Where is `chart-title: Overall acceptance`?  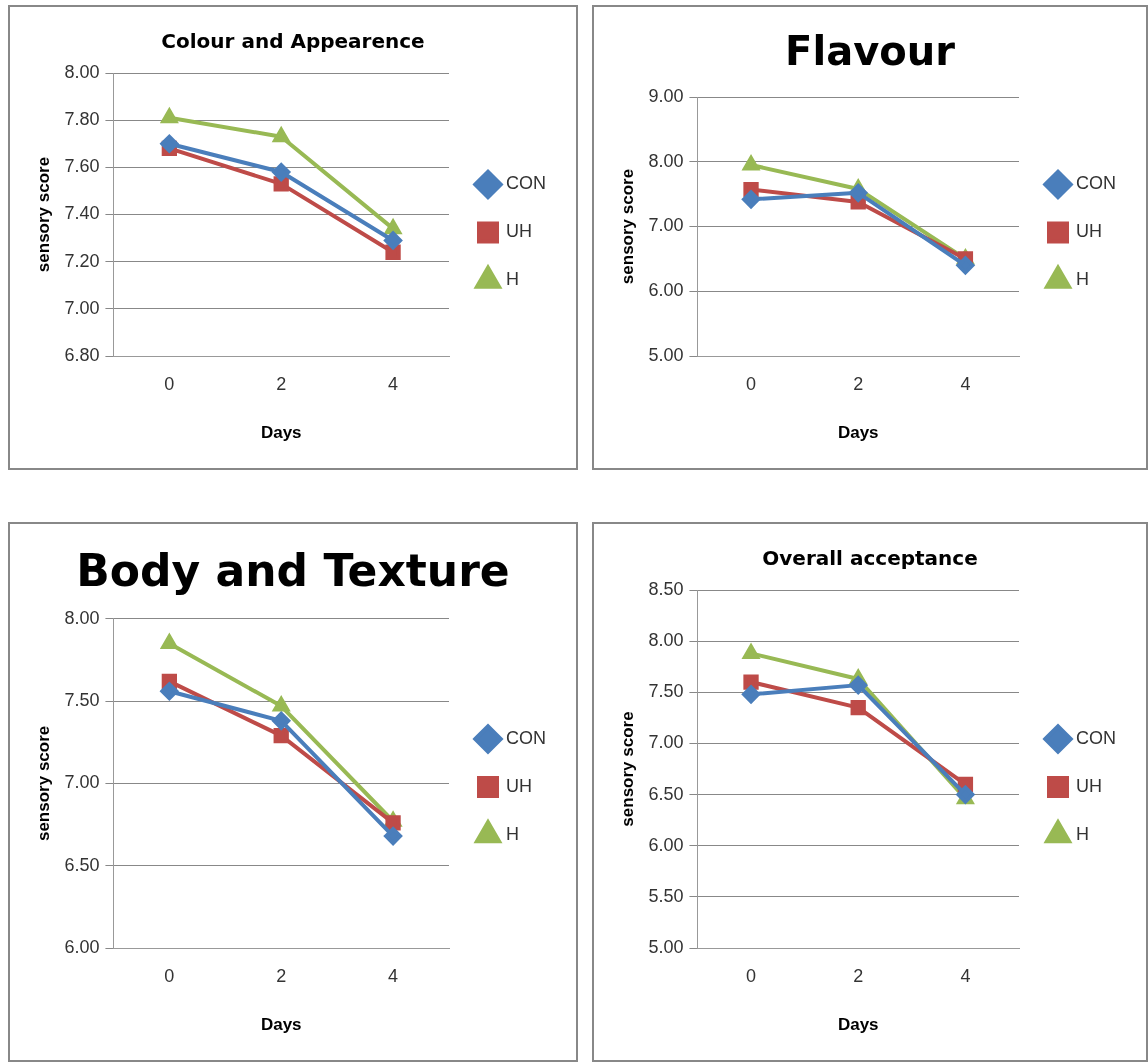
chart-title: Overall acceptance is located at coordinates (870, 558).